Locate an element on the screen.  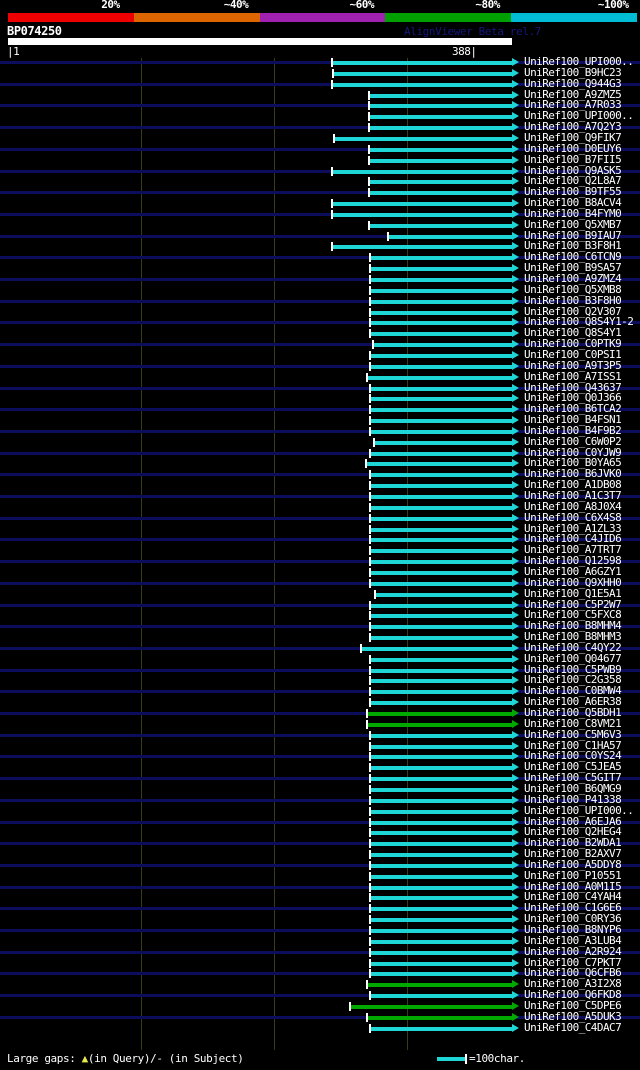
hit-label: UniRef100_C2G358 is located at coordinates (573, 680).